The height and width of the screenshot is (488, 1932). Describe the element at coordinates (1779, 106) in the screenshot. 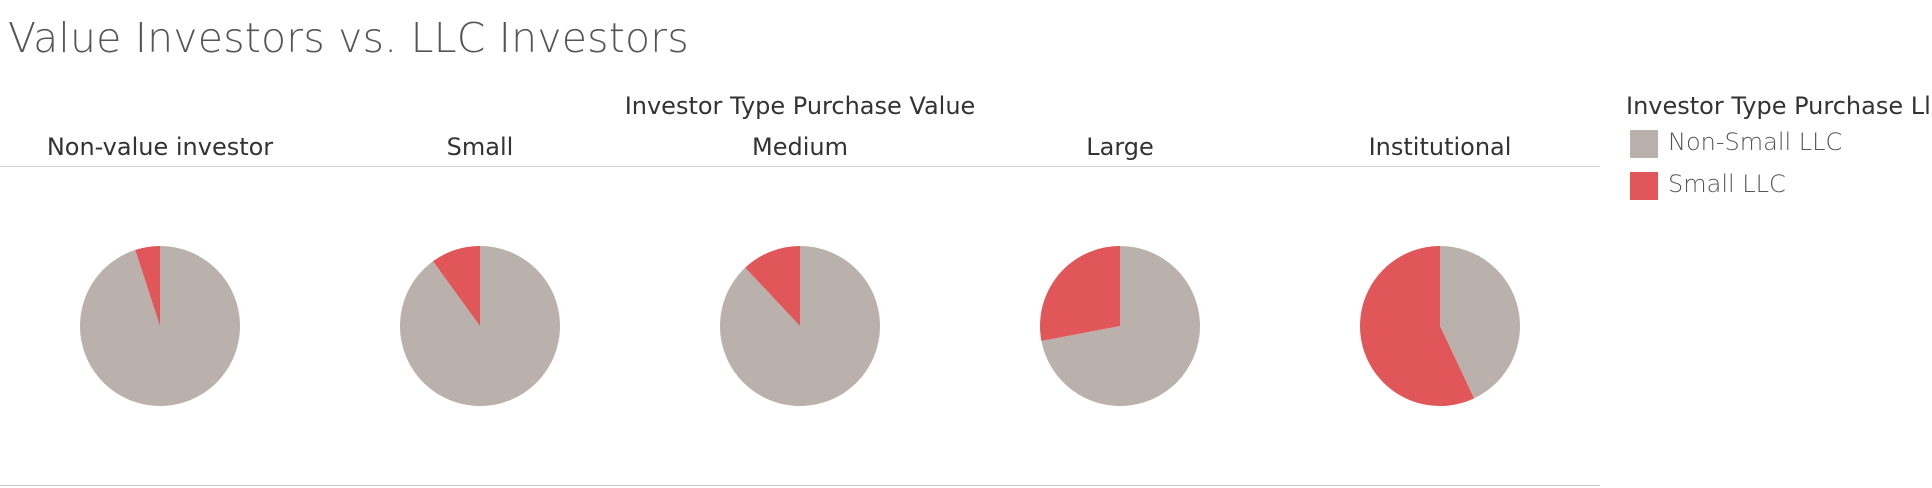

I see `legend-title: Investor Type Purchase Llc` at that location.